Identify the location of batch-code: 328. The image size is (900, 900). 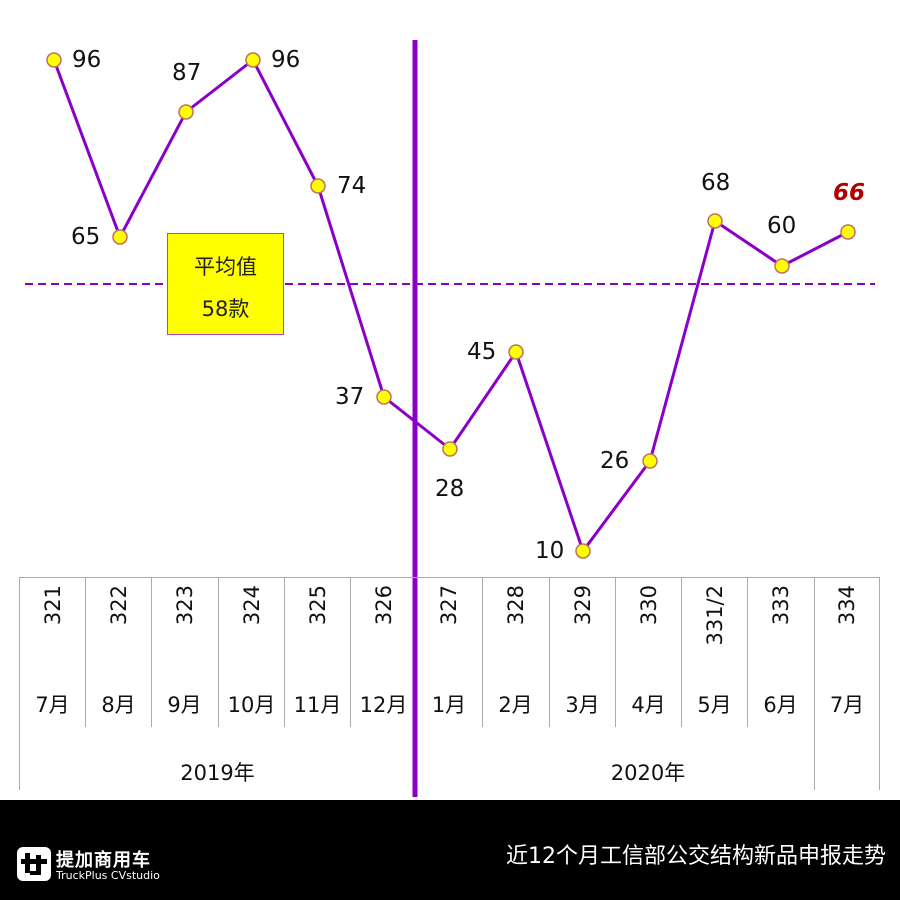
(515, 605).